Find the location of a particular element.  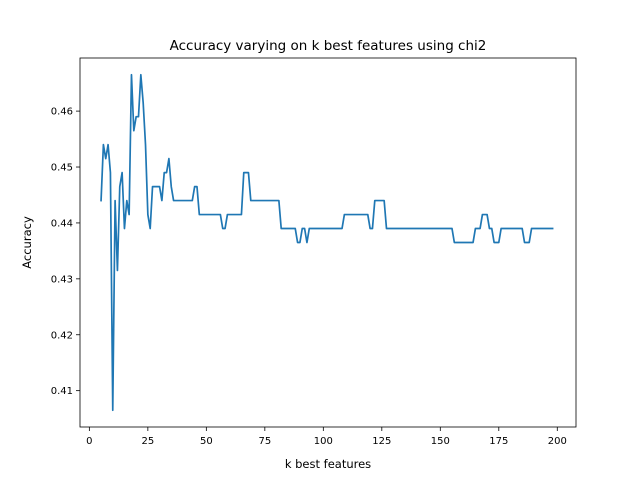

x-tick-label-7: 175 is located at coordinates (498, 441).